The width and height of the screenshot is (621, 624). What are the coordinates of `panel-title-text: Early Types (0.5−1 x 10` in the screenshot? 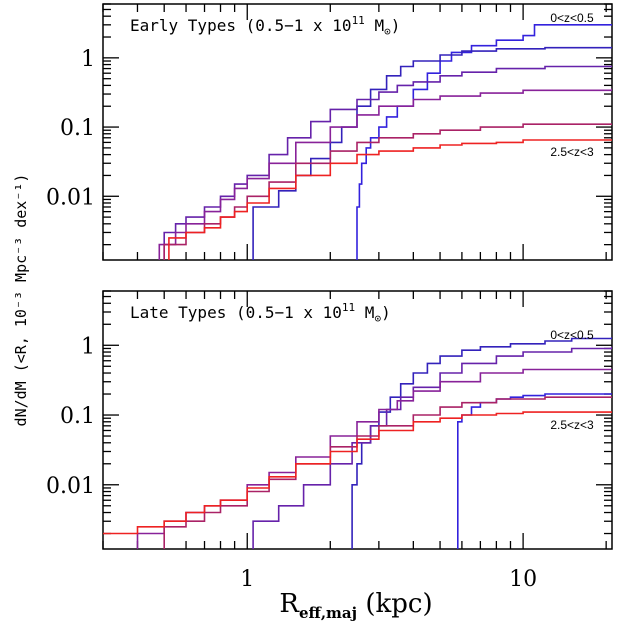 It's located at (241, 25).